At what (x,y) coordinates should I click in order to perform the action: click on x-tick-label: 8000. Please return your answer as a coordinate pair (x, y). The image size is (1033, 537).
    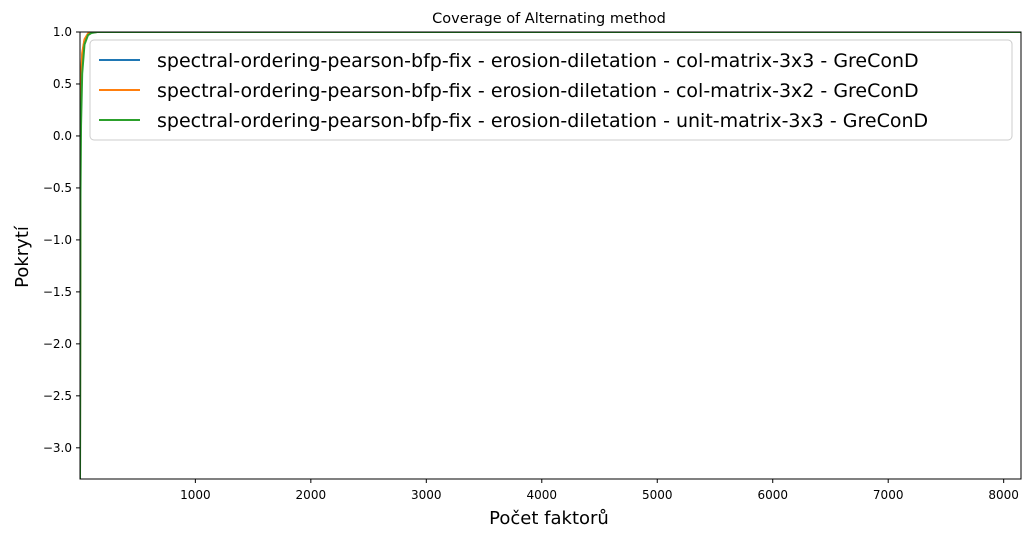
    Looking at the image, I should click on (1003, 495).